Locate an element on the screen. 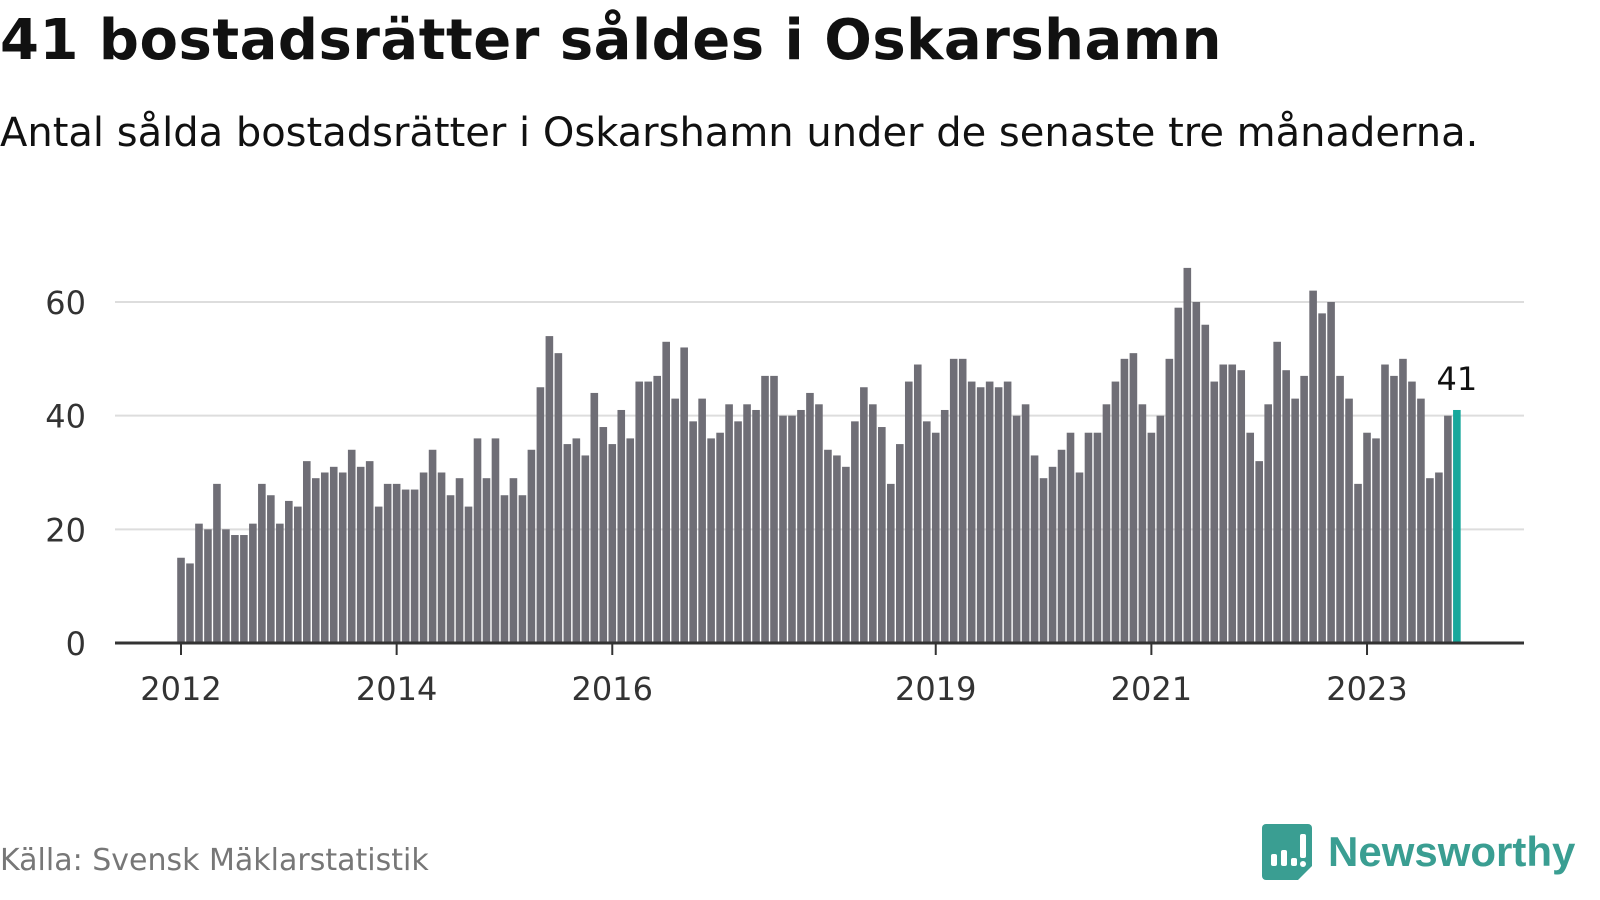 This screenshot has height=900, width=1600. y-tick-label: 60 is located at coordinates (65, 303).